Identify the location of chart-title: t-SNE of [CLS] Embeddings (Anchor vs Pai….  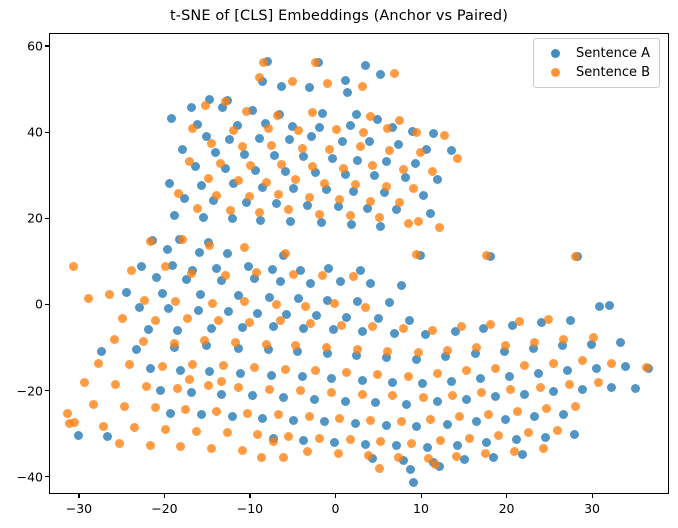
(338, 16).